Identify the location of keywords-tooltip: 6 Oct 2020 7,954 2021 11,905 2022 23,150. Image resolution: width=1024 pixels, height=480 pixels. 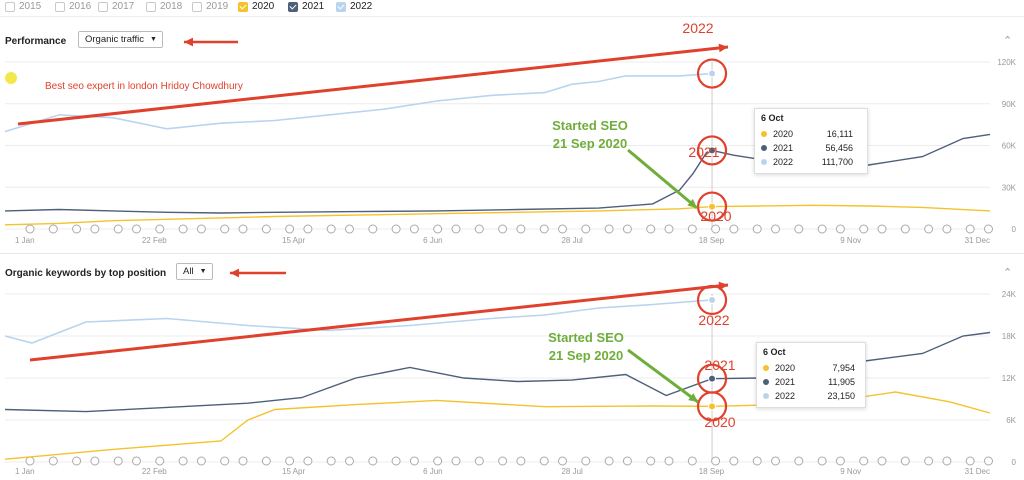
(811, 375).